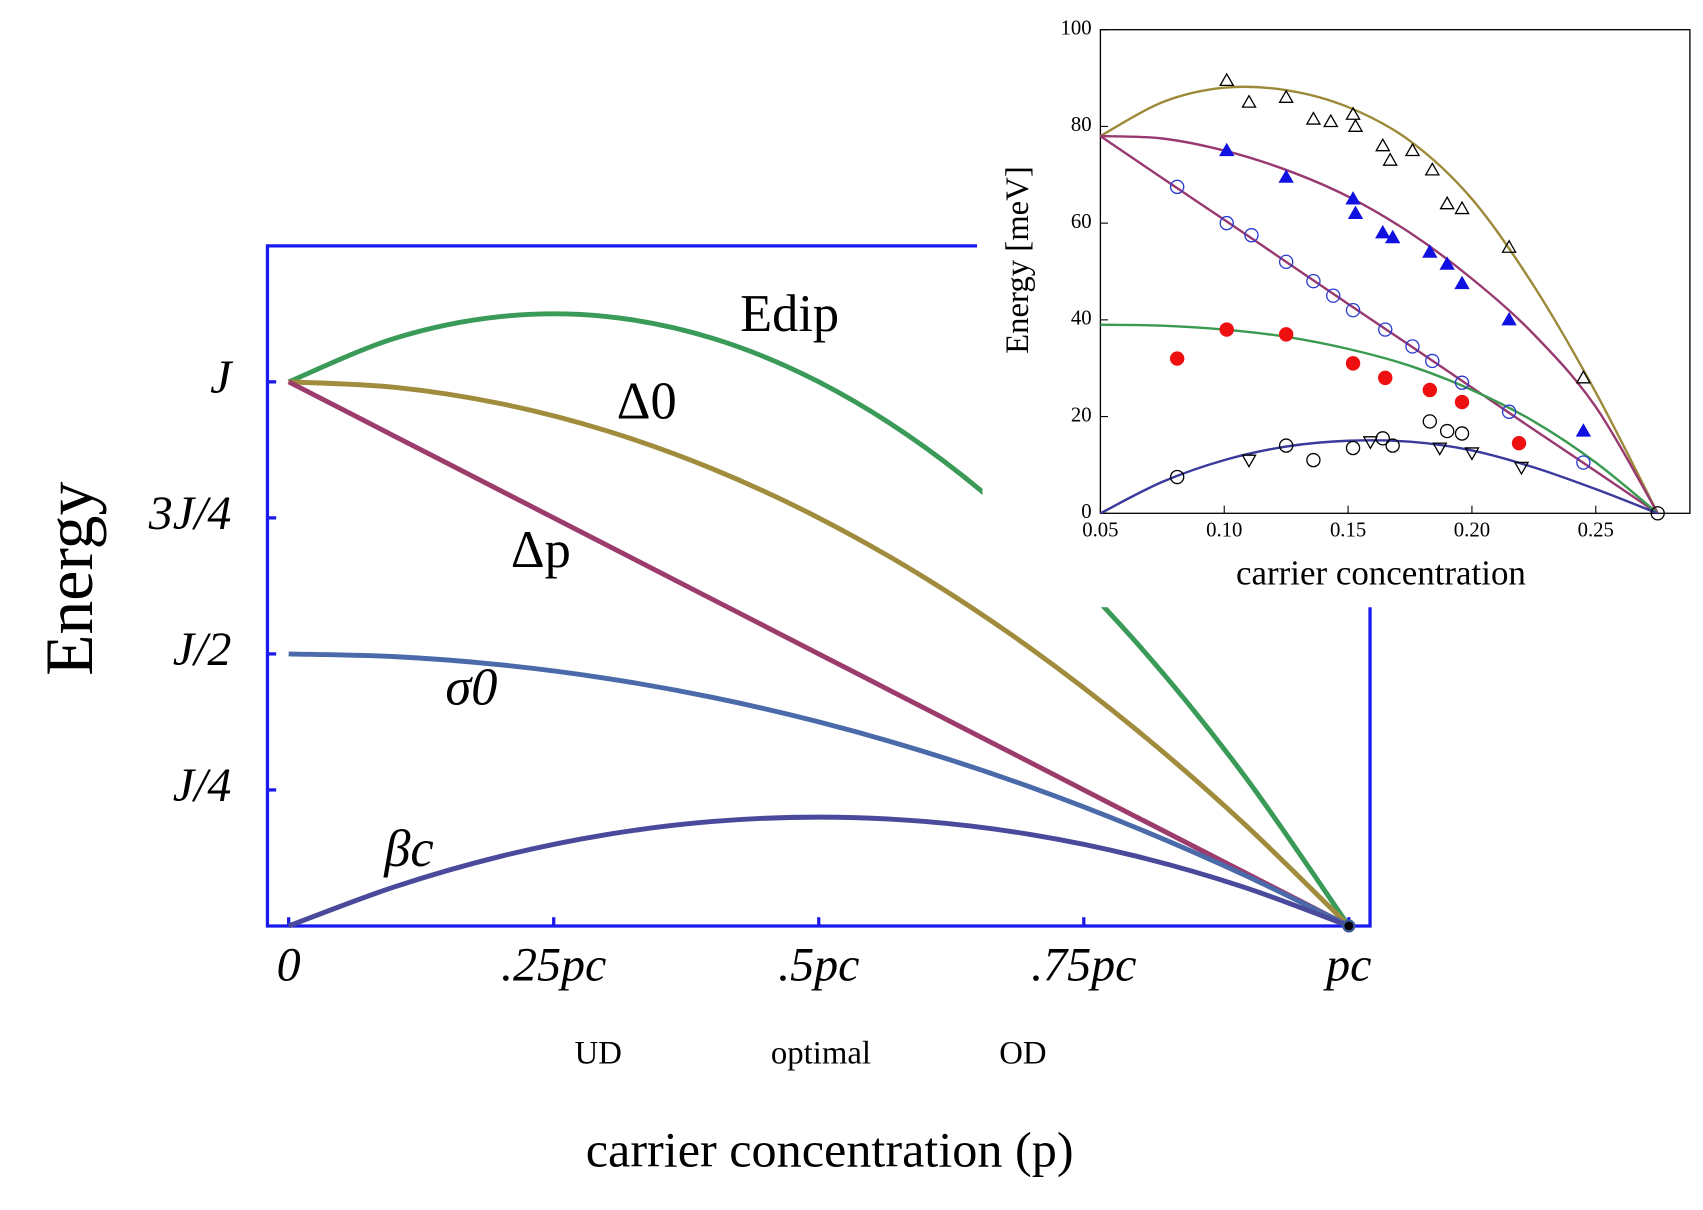  I want to click on y-tick-label: 40, so click(1081, 319).